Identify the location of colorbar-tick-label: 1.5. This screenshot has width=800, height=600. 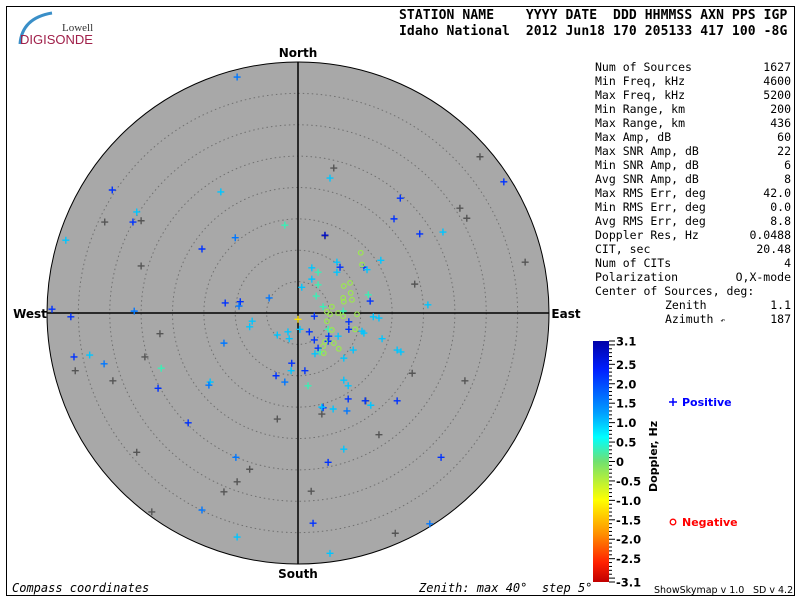
(626, 404).